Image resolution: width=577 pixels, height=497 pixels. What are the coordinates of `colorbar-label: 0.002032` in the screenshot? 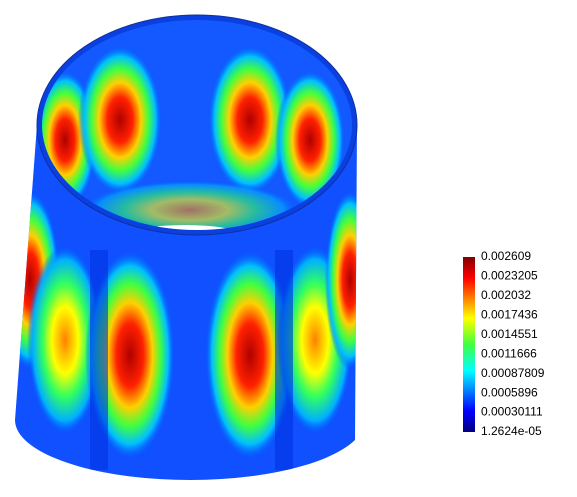 It's located at (506, 295).